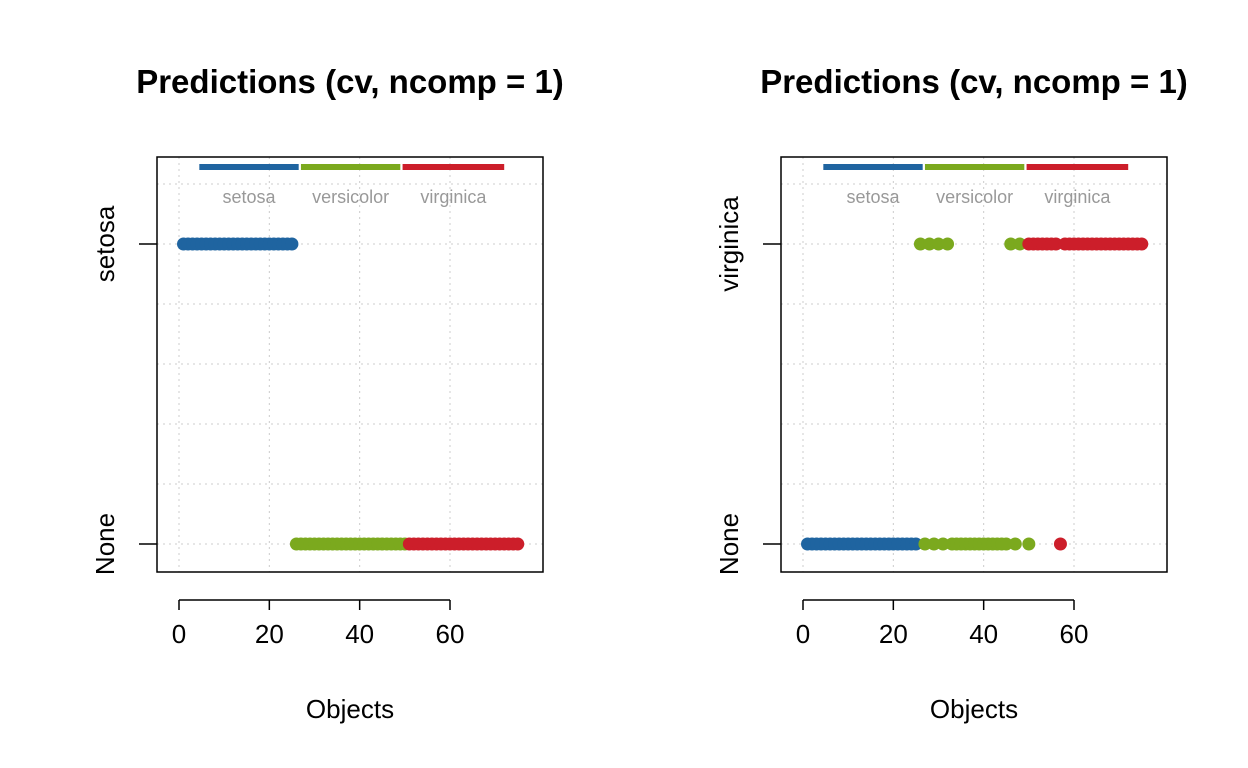 The image size is (1248, 768). What do you see at coordinates (942, 624) in the screenshot?
I see `right-x-axis: 0 20 40 60` at bounding box center [942, 624].